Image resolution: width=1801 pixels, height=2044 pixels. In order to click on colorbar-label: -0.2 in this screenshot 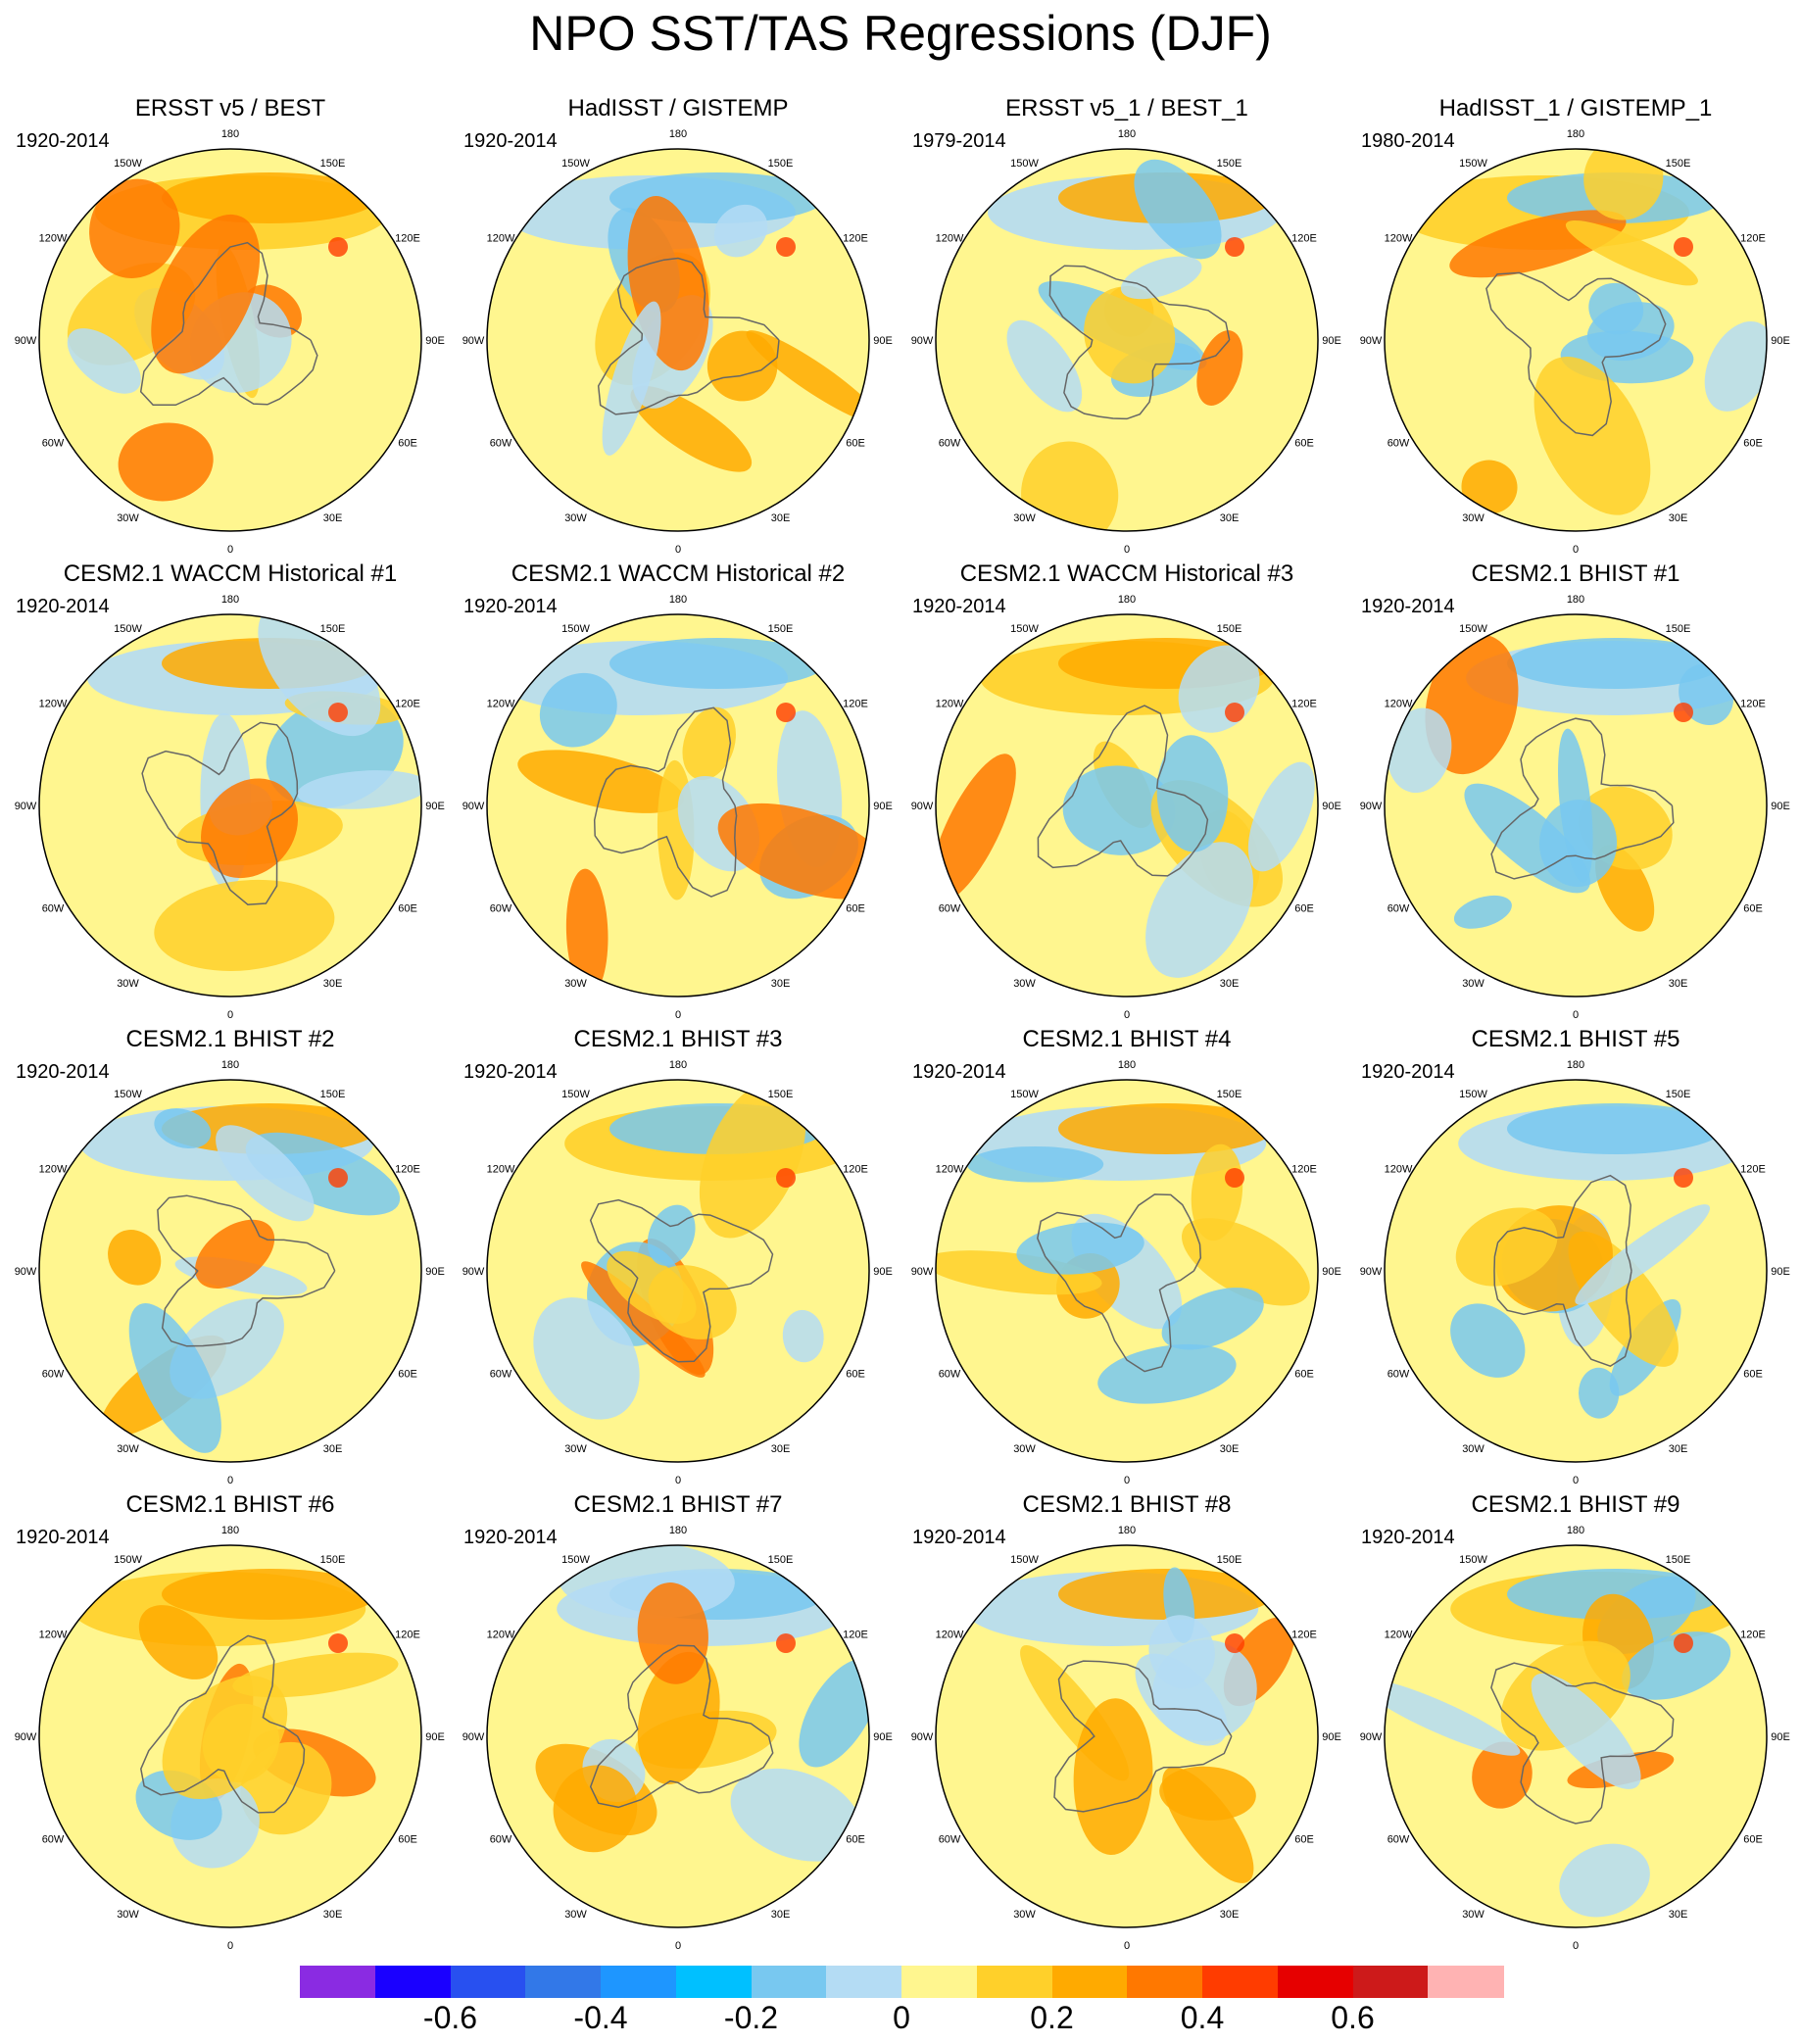, I will do `click(751, 2018)`.